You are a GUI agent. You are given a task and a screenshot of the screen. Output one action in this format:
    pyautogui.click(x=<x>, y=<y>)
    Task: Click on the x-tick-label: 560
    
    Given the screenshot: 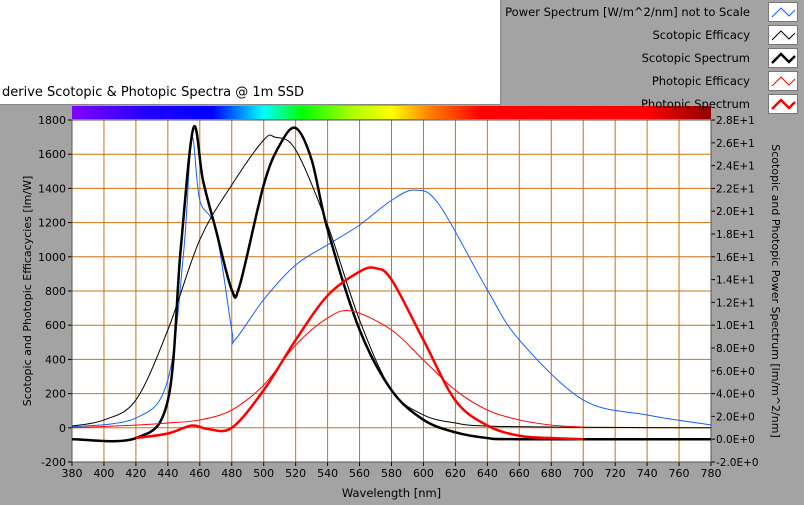 What is the action you would take?
    pyautogui.click(x=359, y=473)
    